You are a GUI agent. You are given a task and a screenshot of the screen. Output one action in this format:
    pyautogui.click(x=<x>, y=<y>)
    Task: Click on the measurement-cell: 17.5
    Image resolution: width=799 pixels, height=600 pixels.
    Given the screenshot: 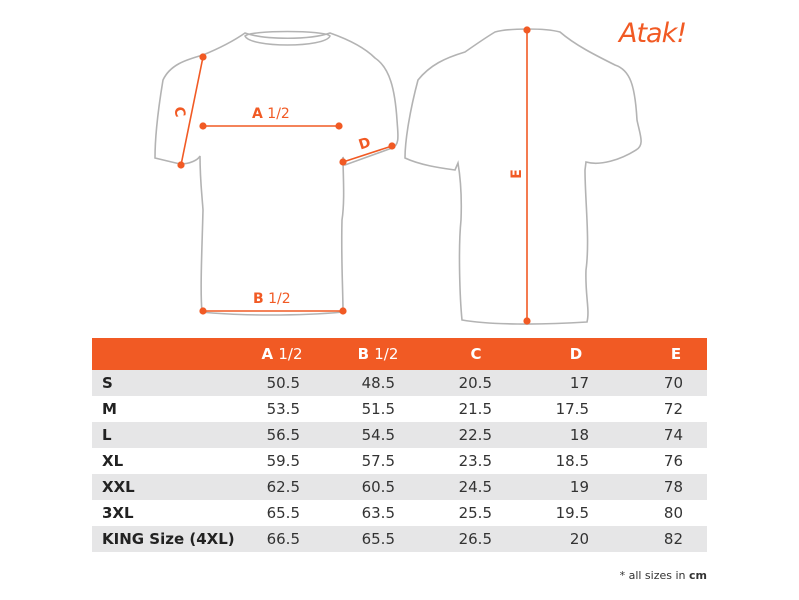 What is the action you would take?
    pyautogui.click(x=572, y=409)
    